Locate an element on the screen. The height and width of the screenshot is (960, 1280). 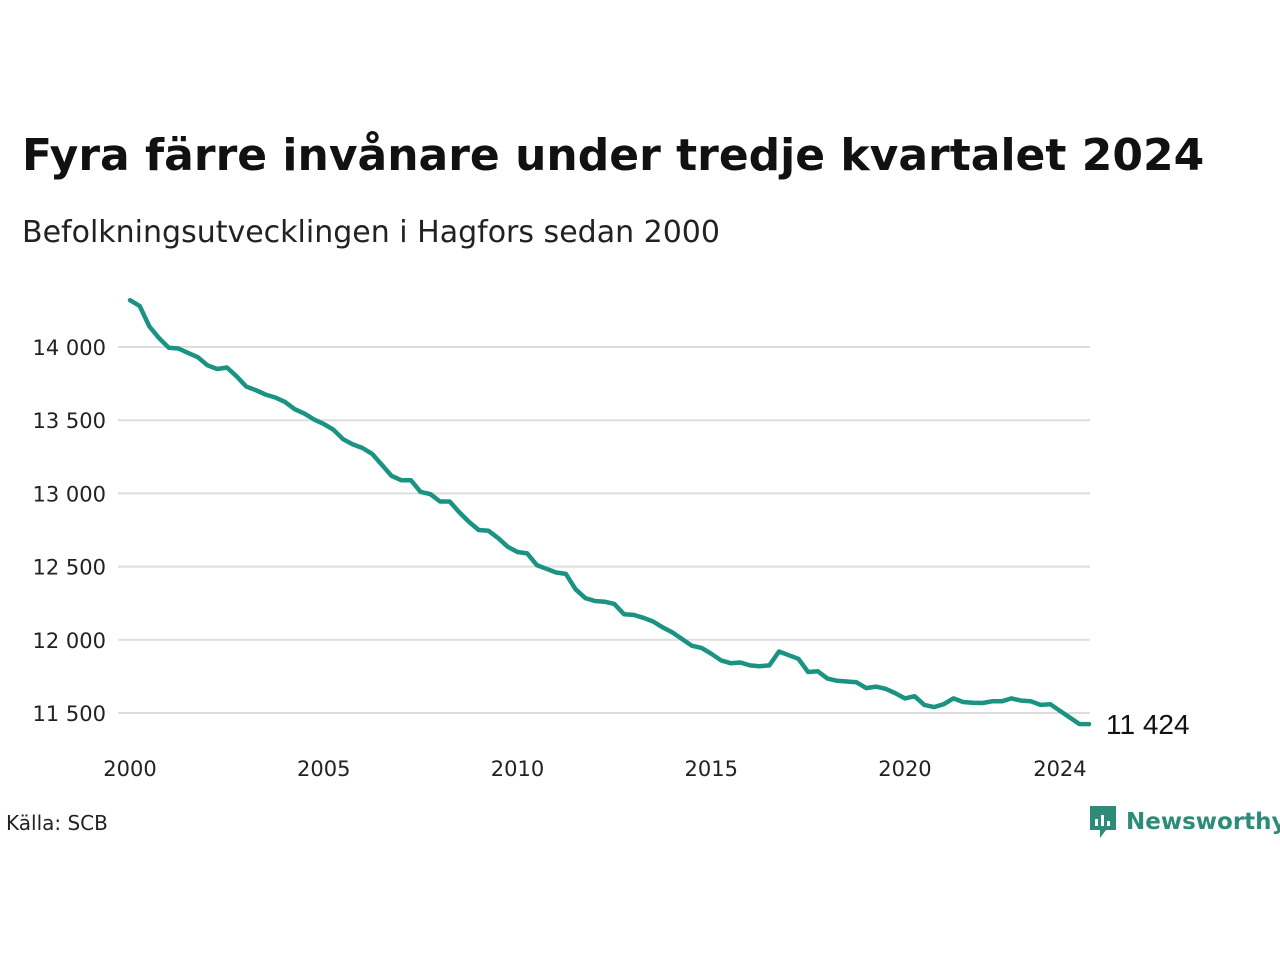
x-tick-label: 2005 is located at coordinates (323, 769).